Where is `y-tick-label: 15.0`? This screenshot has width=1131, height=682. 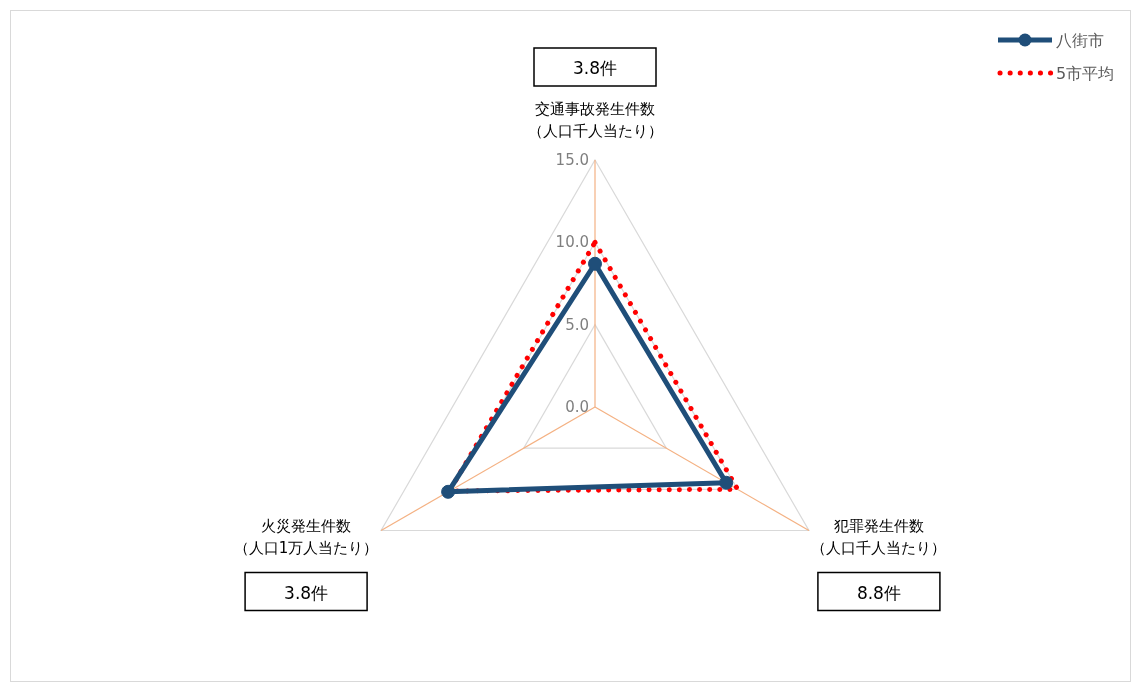 y-tick-label: 15.0 is located at coordinates (572, 160).